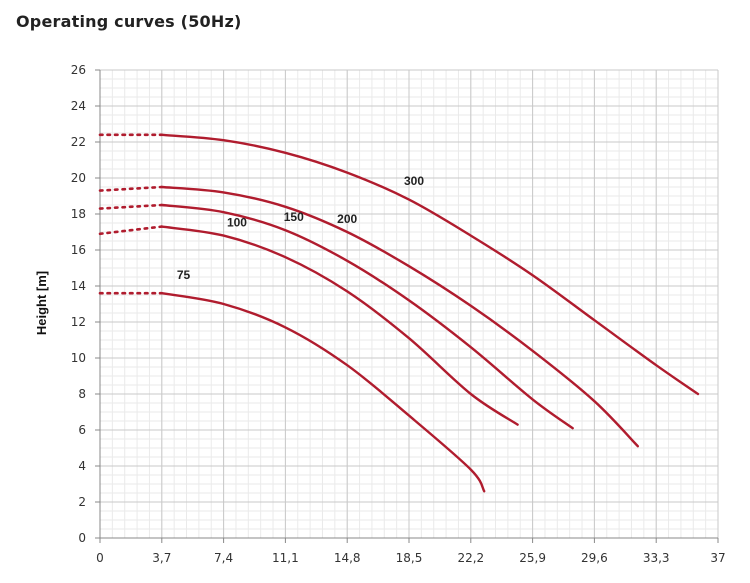  I want to click on y-axis-label: Height [m], so click(41, 303).